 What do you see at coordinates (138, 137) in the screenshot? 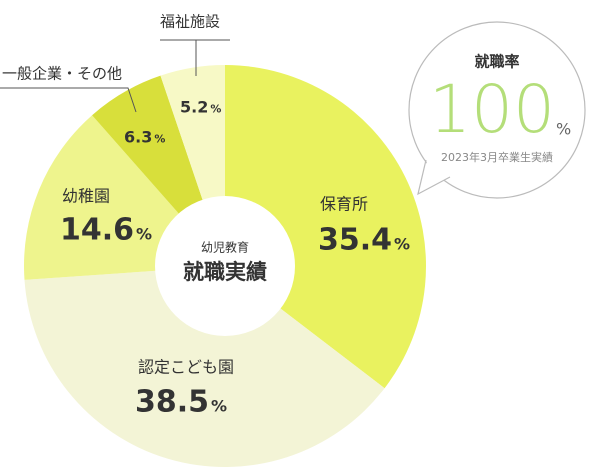
I see `value-label: 6.3` at bounding box center [138, 137].